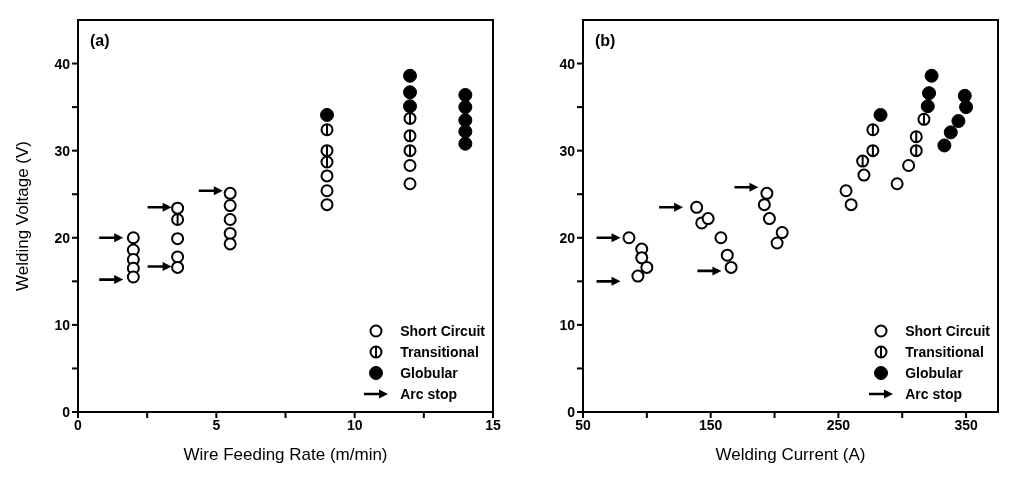  What do you see at coordinates (100, 41) in the screenshot?
I see `text: (a)` at bounding box center [100, 41].